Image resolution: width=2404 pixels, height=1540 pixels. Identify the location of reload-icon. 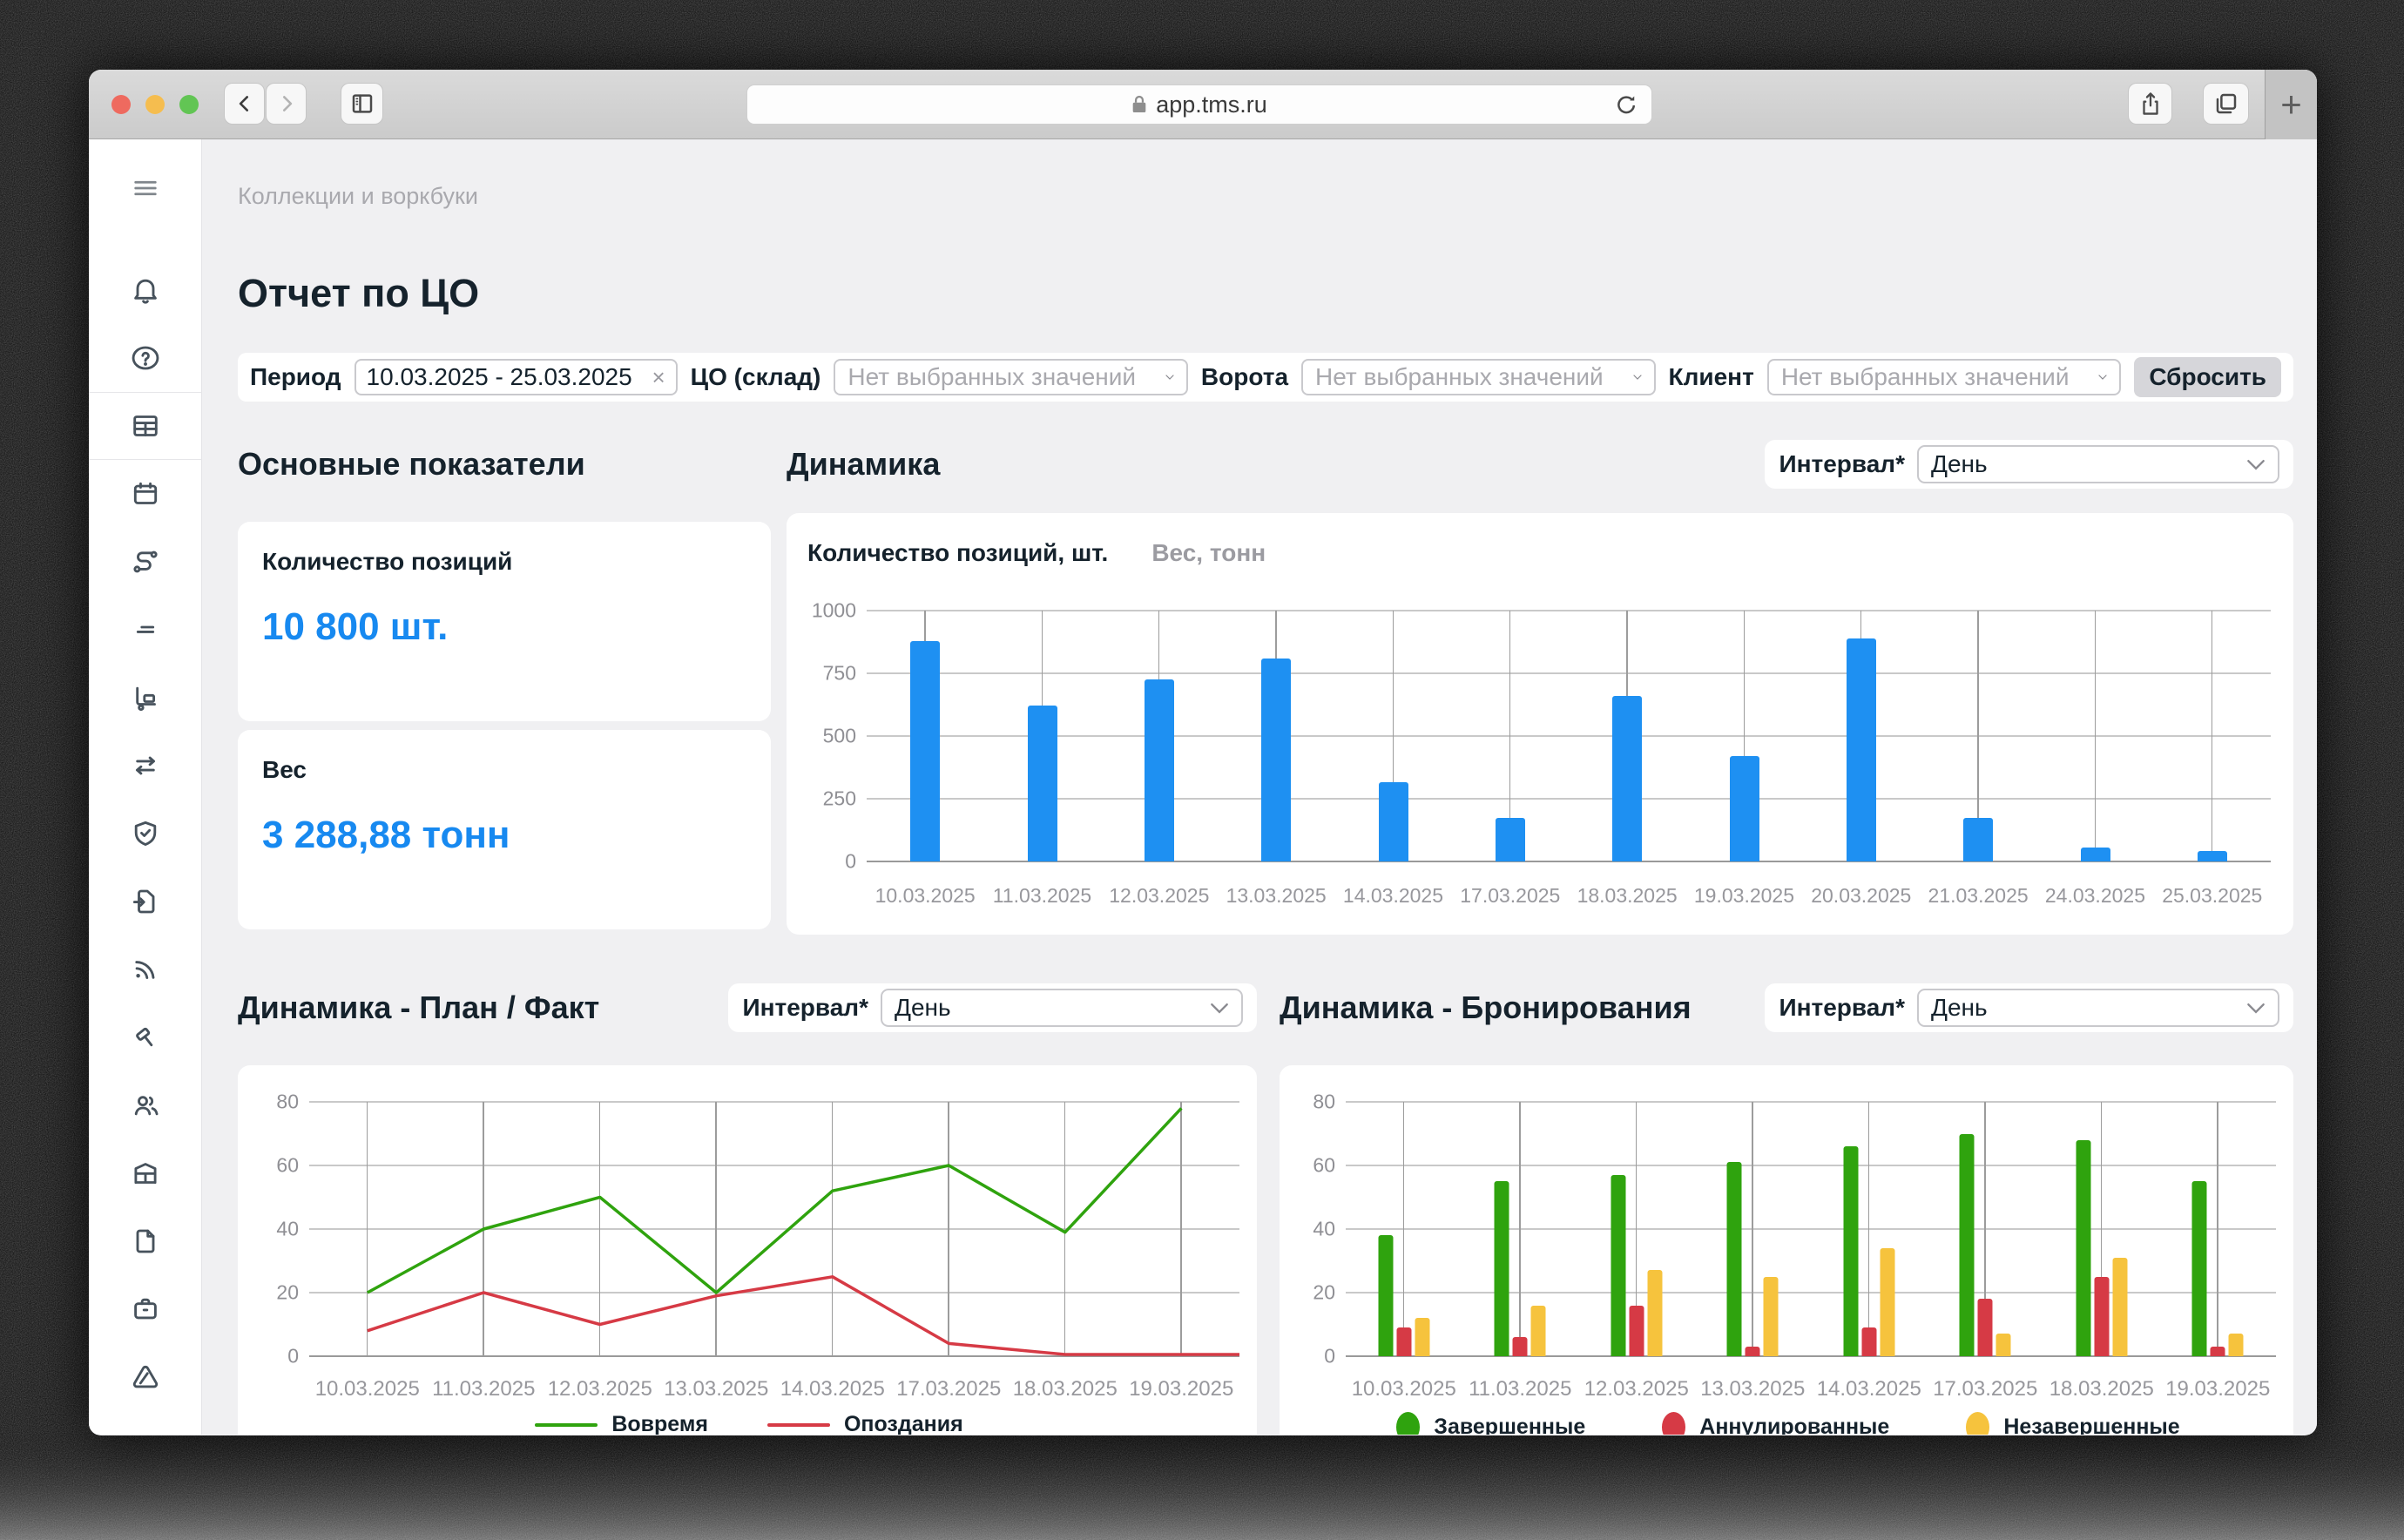
(1626, 105).